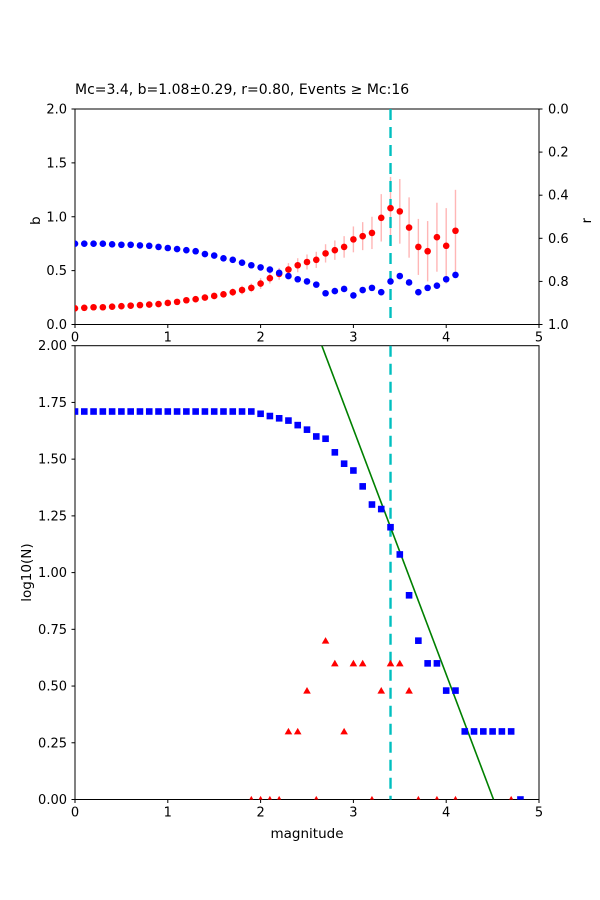  I want to click on tick-label: 0.5, so click(56, 271).